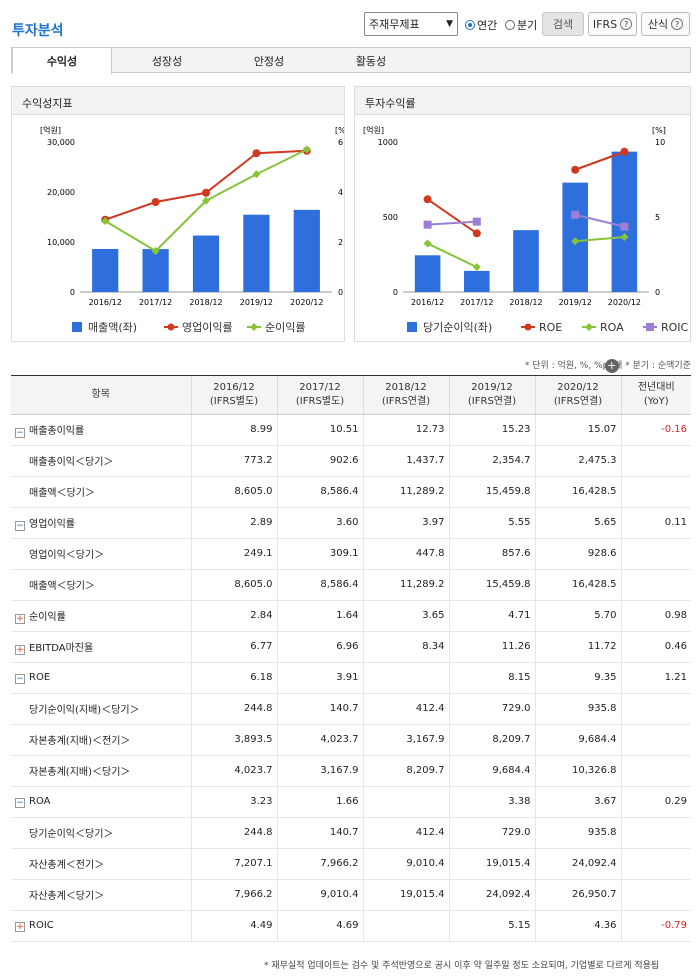 This screenshot has height=980, width=700. What do you see at coordinates (306, 250) in the screenshot?
I see `bar` at bounding box center [306, 250].